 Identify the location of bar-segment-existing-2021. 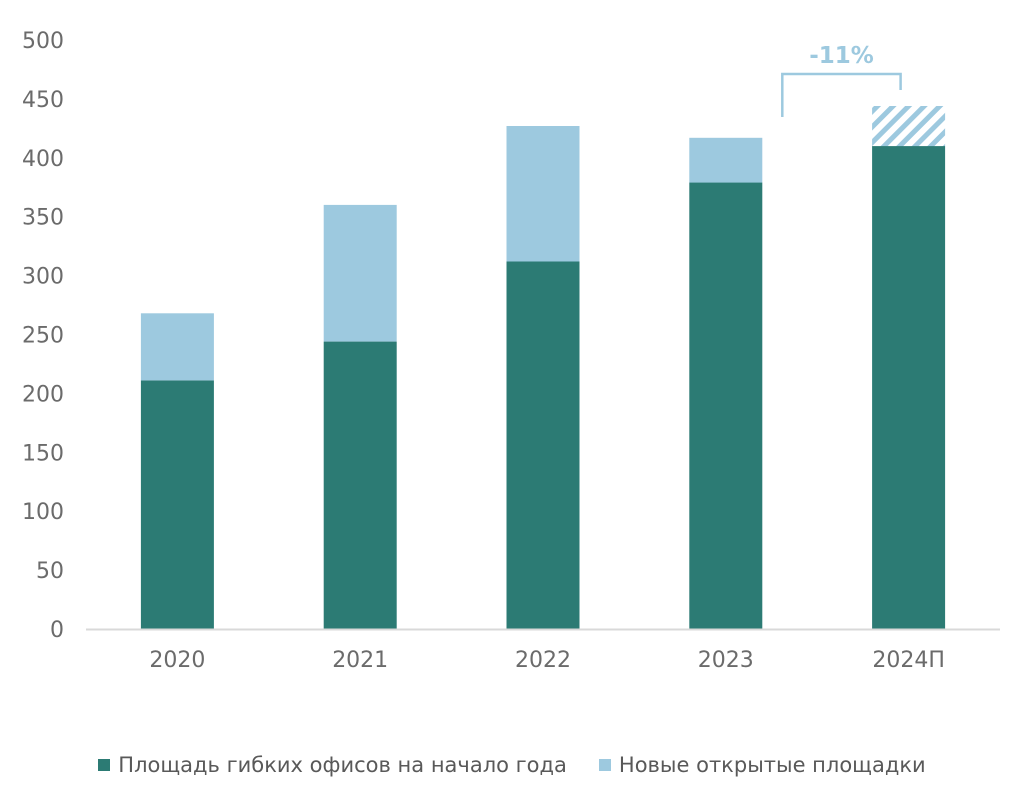
(360, 485).